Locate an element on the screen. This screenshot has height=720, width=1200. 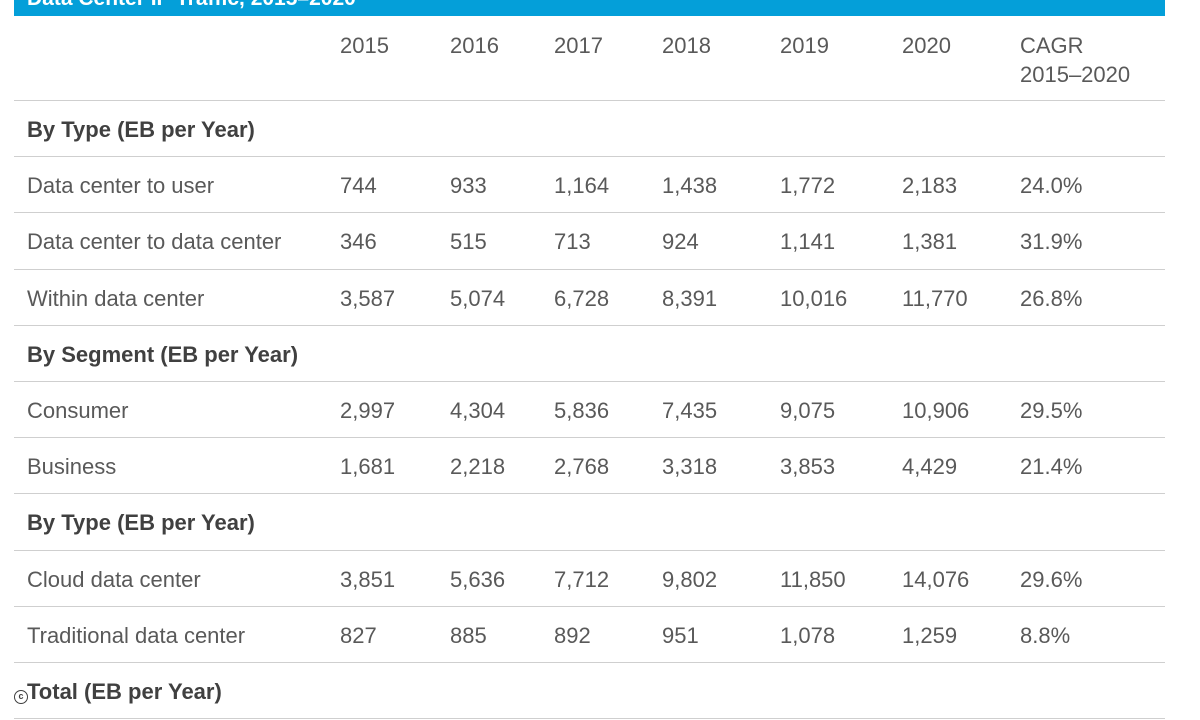
cagr-cell: 26.8% is located at coordinates (1051, 298).